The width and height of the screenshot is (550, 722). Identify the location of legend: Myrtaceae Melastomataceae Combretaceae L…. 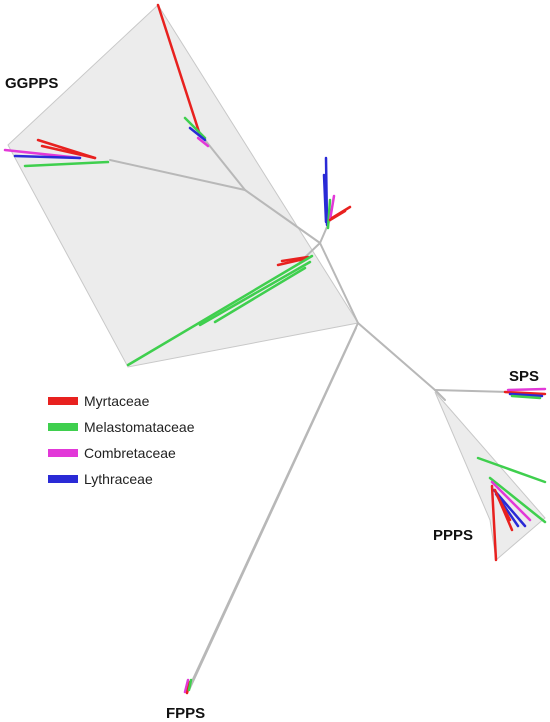
(121, 440).